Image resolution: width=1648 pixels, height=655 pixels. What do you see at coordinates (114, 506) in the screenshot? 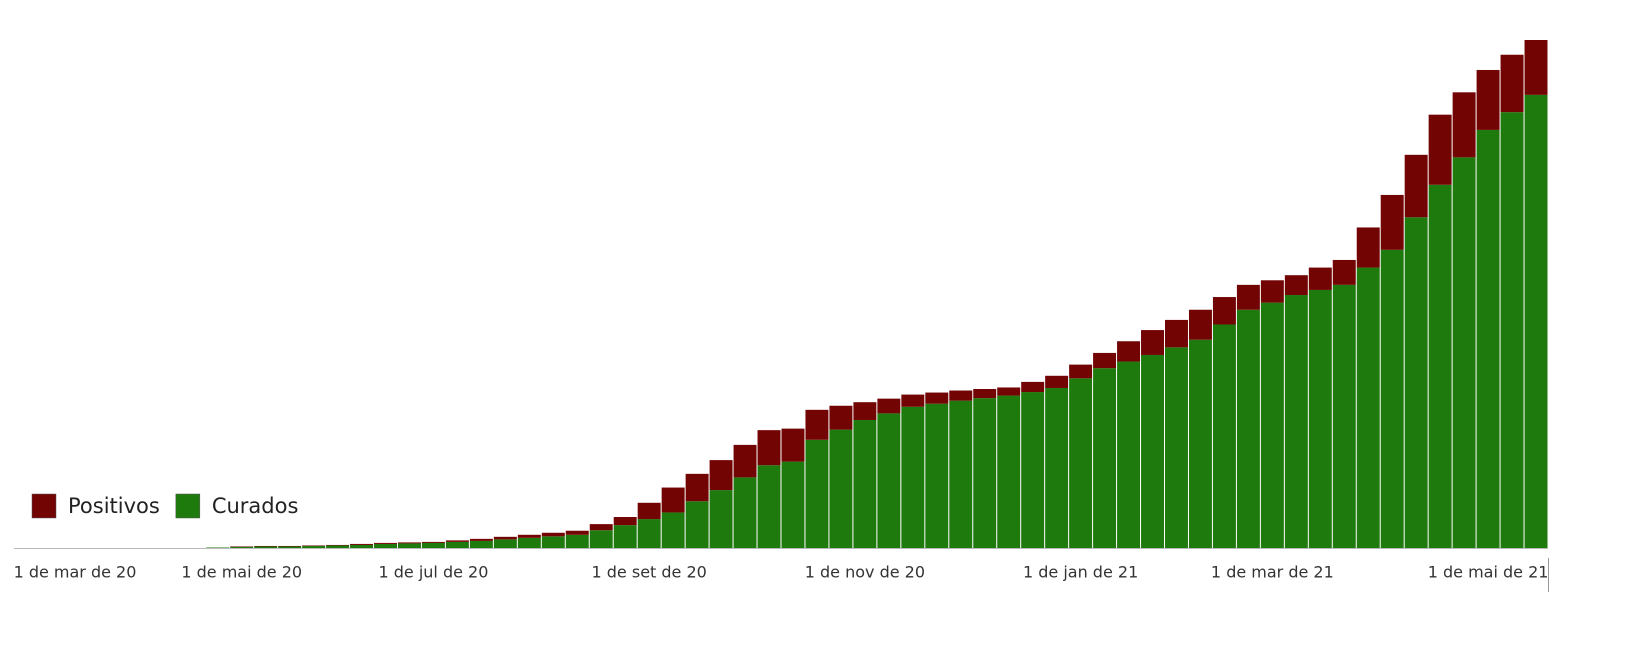
I see `legend-label: Positivos` at bounding box center [114, 506].